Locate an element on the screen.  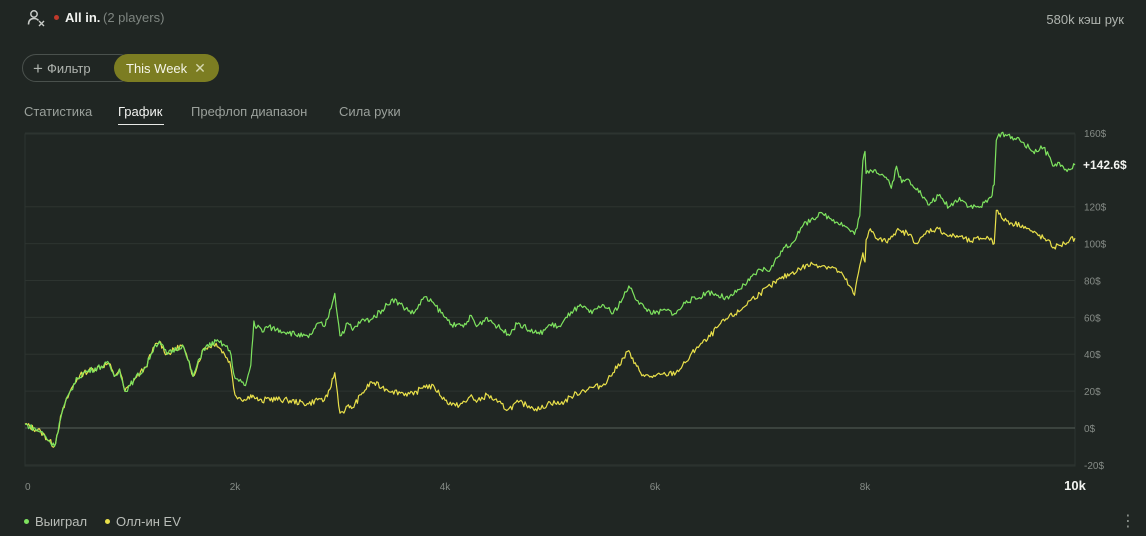
more-menu-icon: ⋮ is located at coordinates (1128, 521).